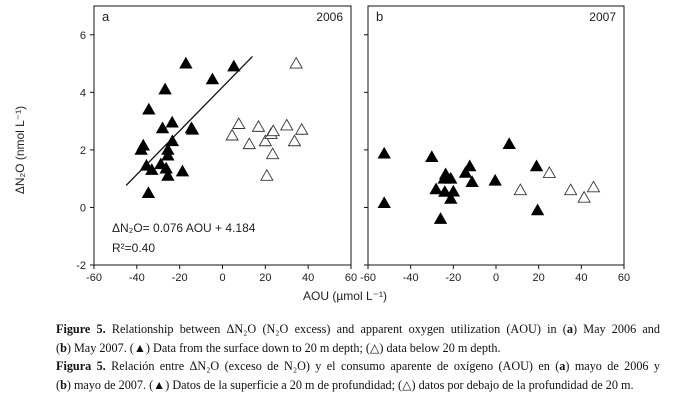 The height and width of the screenshot is (410, 673). I want to click on caption-bold-text: Figura 5., so click(81, 366).